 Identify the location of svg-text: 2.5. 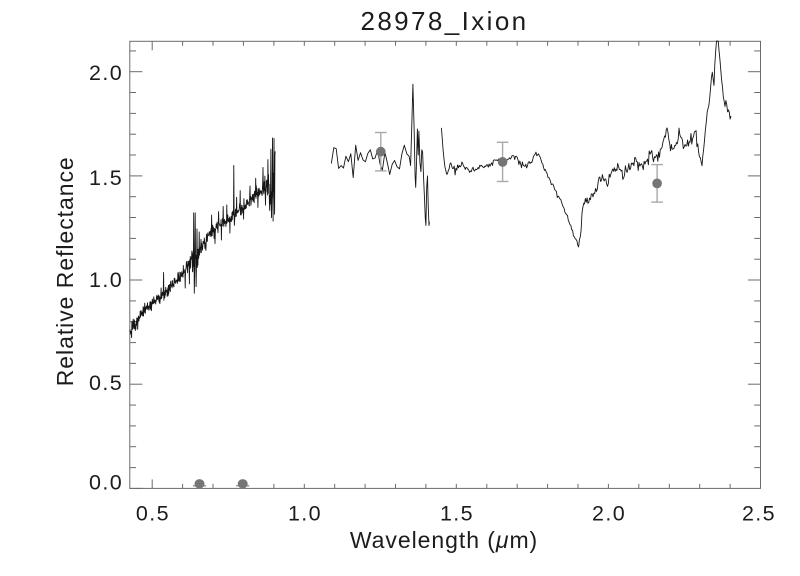
(759, 513).